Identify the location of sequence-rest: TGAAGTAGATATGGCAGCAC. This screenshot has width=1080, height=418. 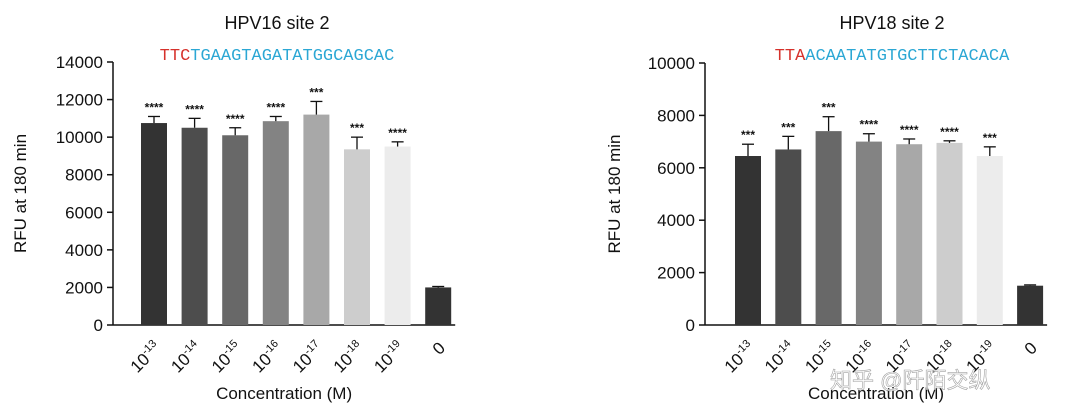
(292, 56).